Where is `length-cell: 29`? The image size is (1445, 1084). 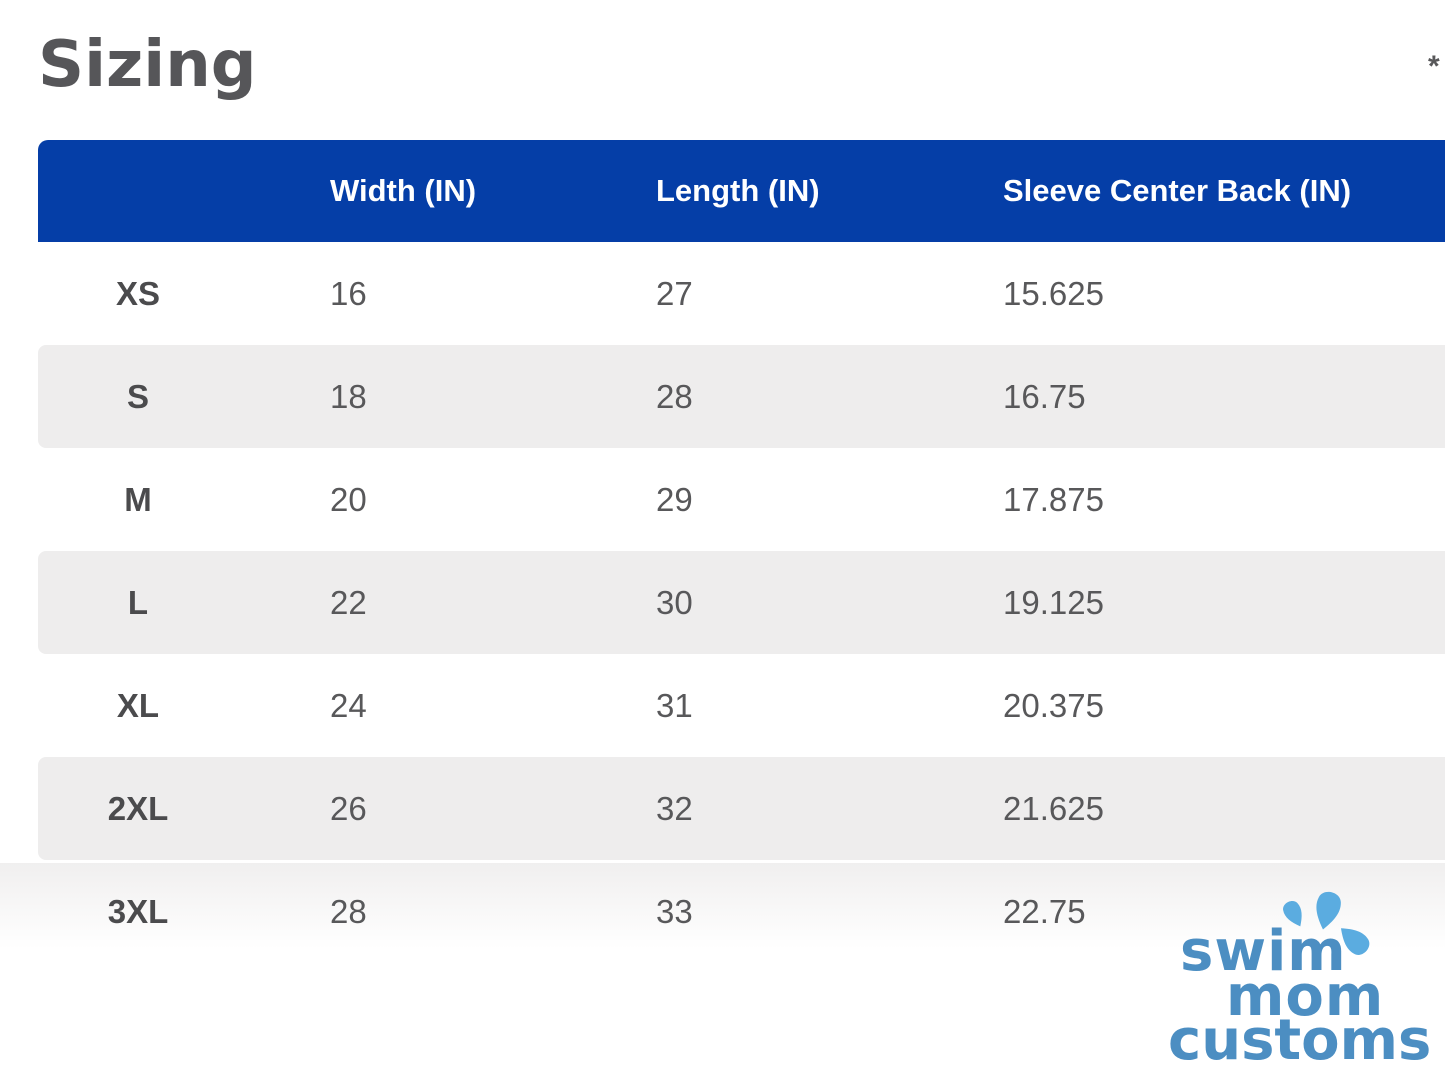 length-cell: 29 is located at coordinates (674, 499).